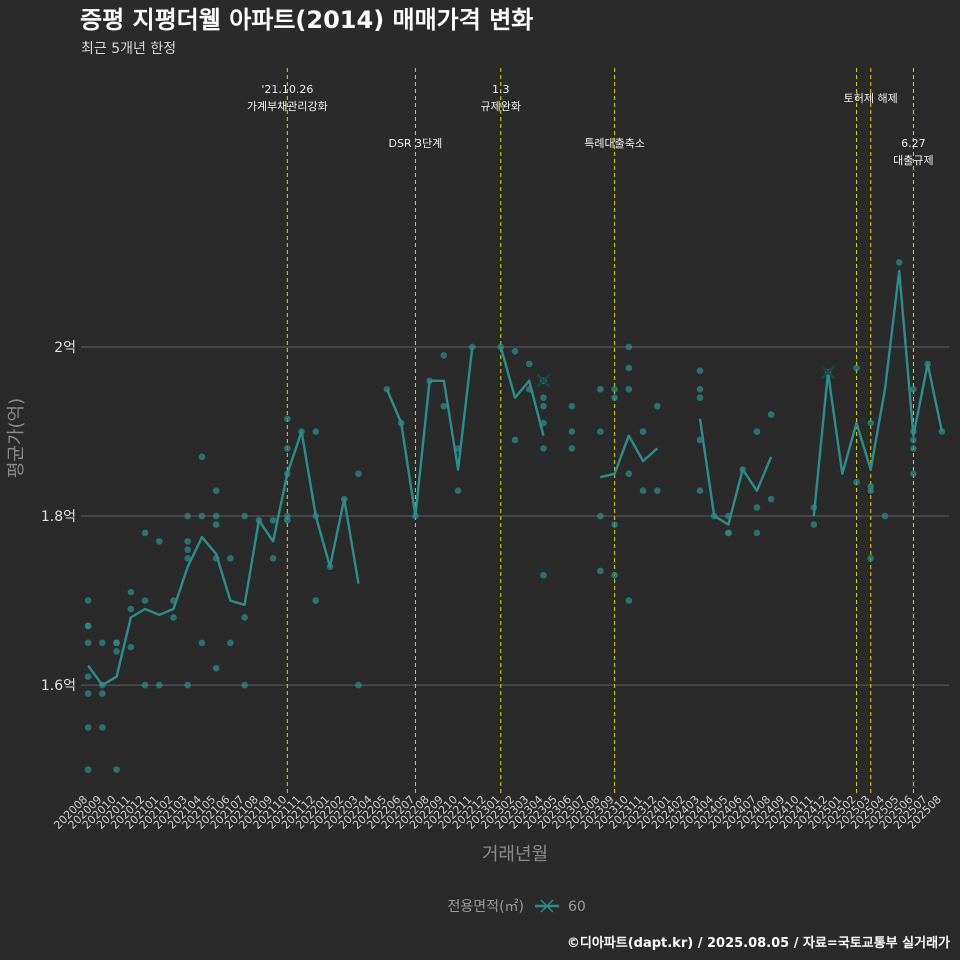  What do you see at coordinates (58, 686) in the screenshot?
I see `y-tick-label: 1.6억` at bounding box center [58, 686].